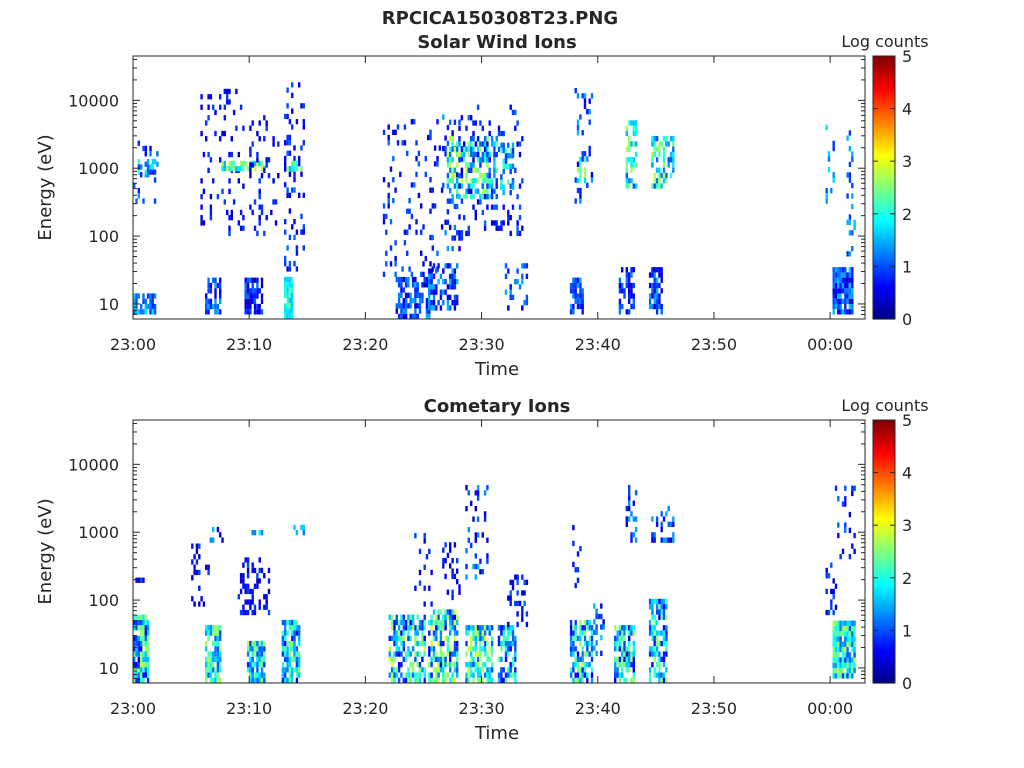 This screenshot has height=768, width=1024. Describe the element at coordinates (98, 168) in the screenshot. I see `y-tick-label: 1000` at that location.